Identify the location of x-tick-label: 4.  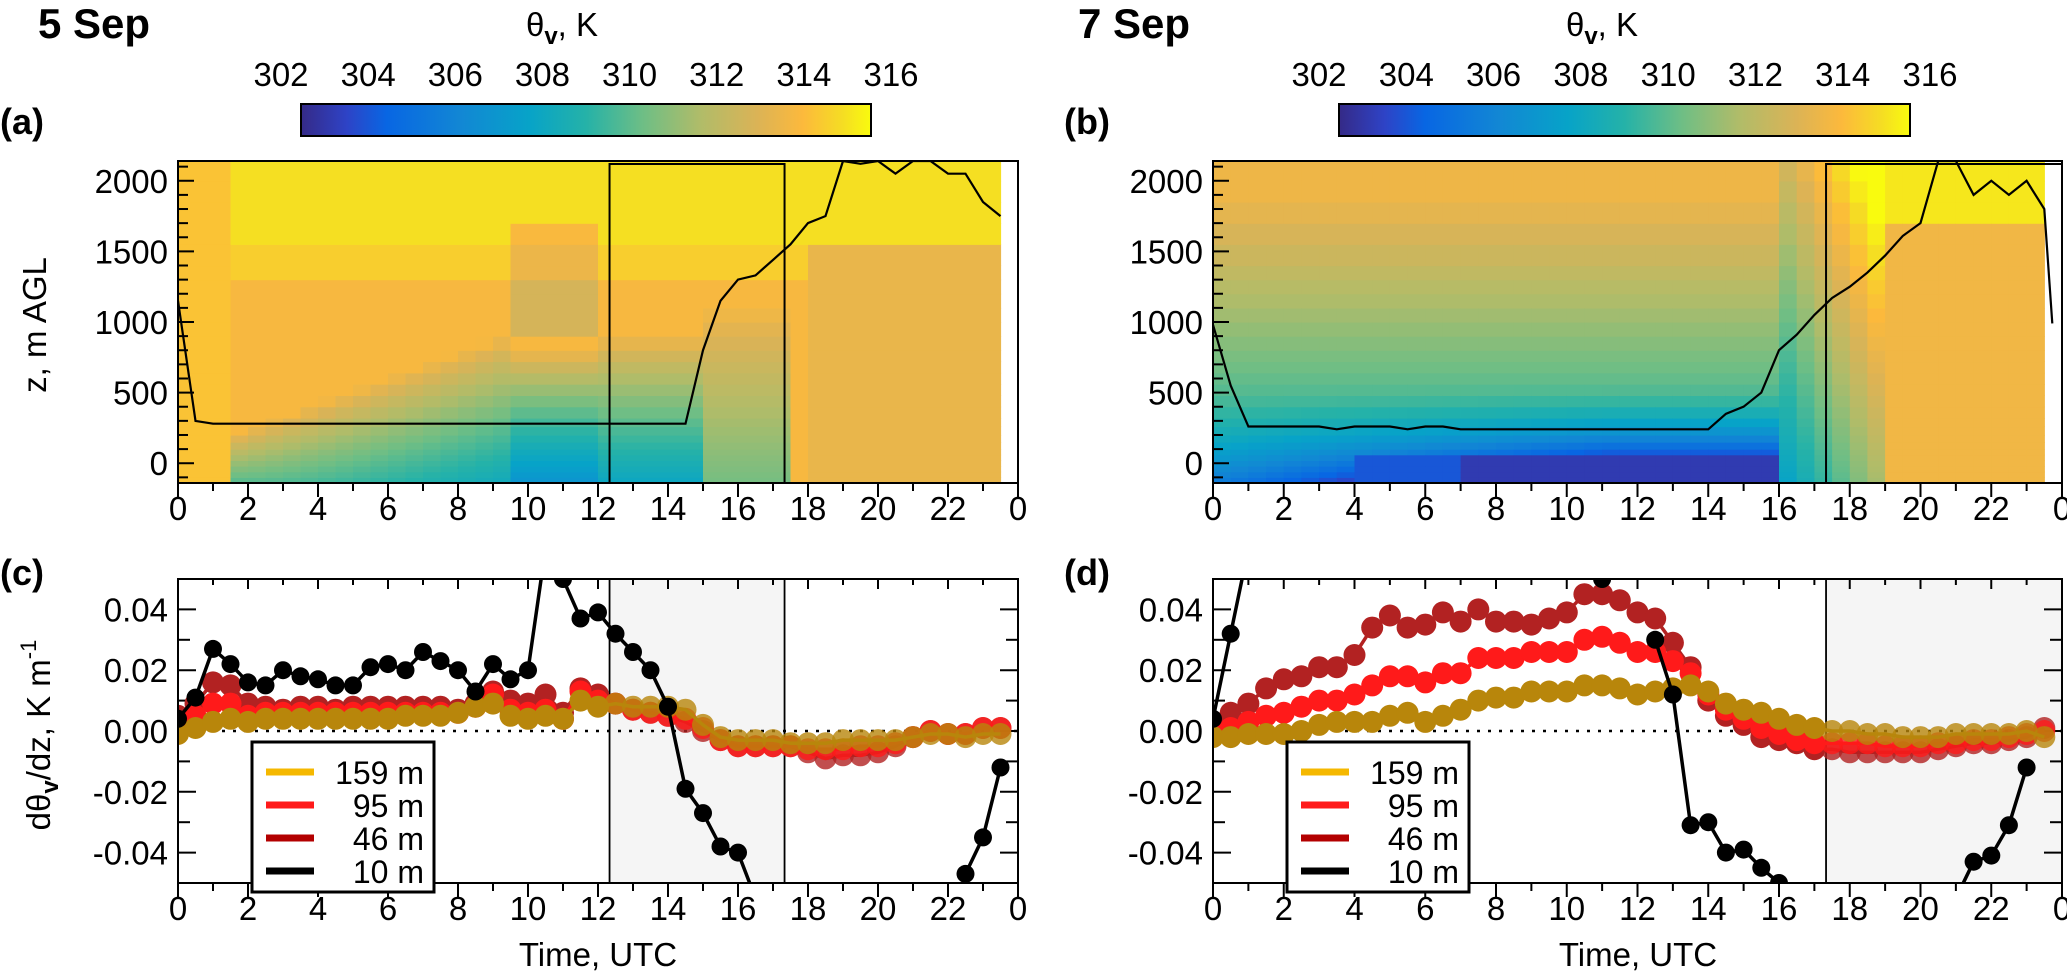
(1354, 508).